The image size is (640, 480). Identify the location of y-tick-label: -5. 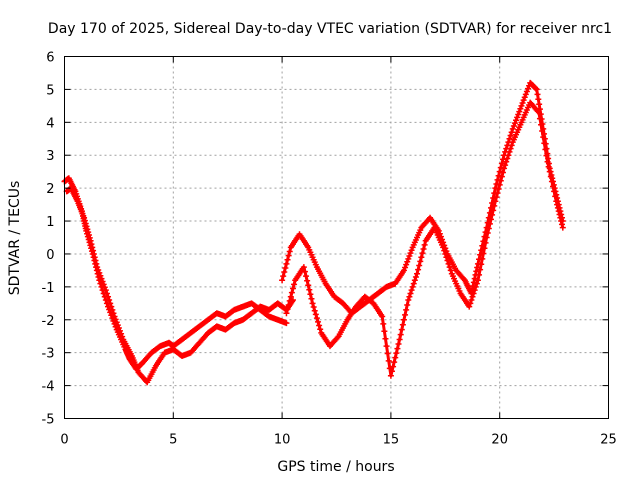
(48, 420).